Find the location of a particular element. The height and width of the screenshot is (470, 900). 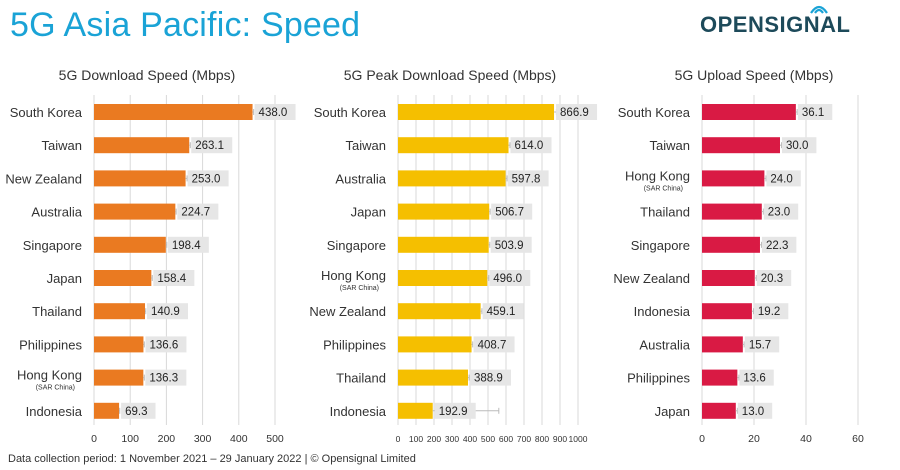

value-label: 22.3 is located at coordinates (777, 246).